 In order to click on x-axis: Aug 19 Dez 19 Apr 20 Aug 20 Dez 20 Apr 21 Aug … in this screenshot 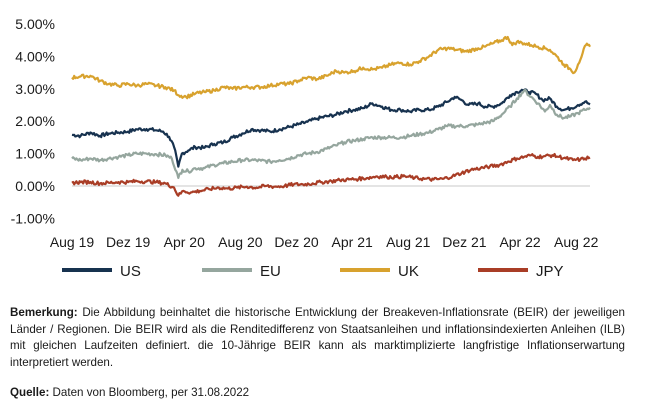, I will do `click(324, 242)`.